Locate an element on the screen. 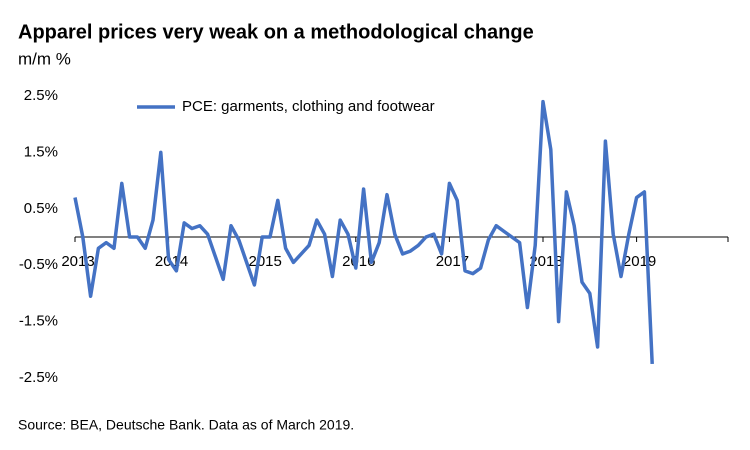 This screenshot has width=750, height=450. x-tick-label: 2019 is located at coordinates (639, 261).